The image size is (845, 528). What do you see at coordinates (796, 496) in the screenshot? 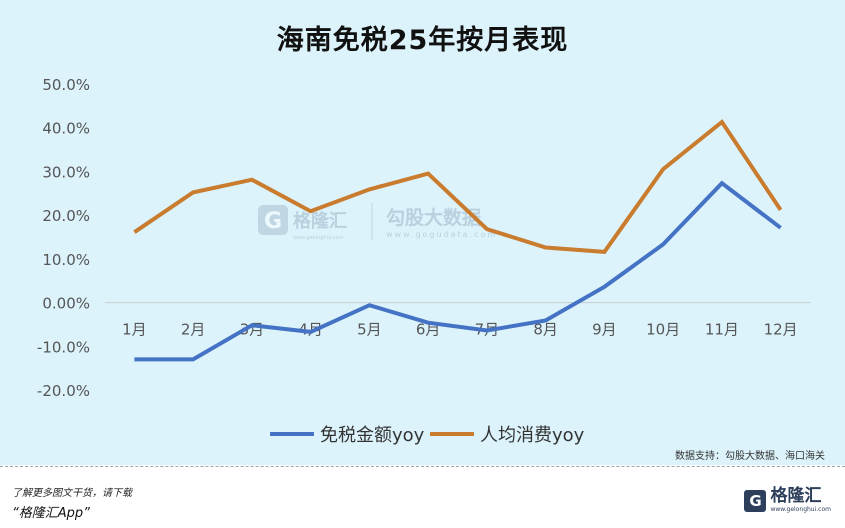
I see `logo-name: 格隆汇` at bounding box center [796, 496].